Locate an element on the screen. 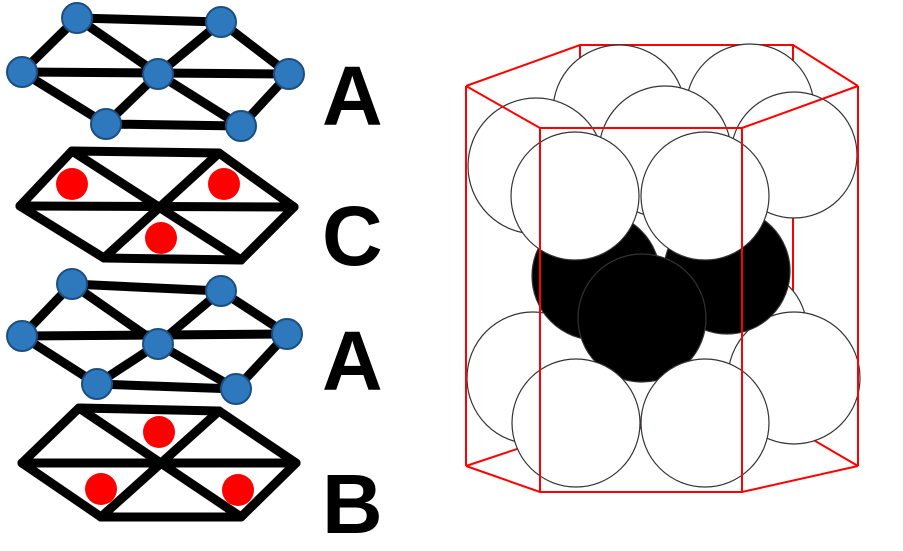  layer-c-atoms is located at coordinates (148, 211).